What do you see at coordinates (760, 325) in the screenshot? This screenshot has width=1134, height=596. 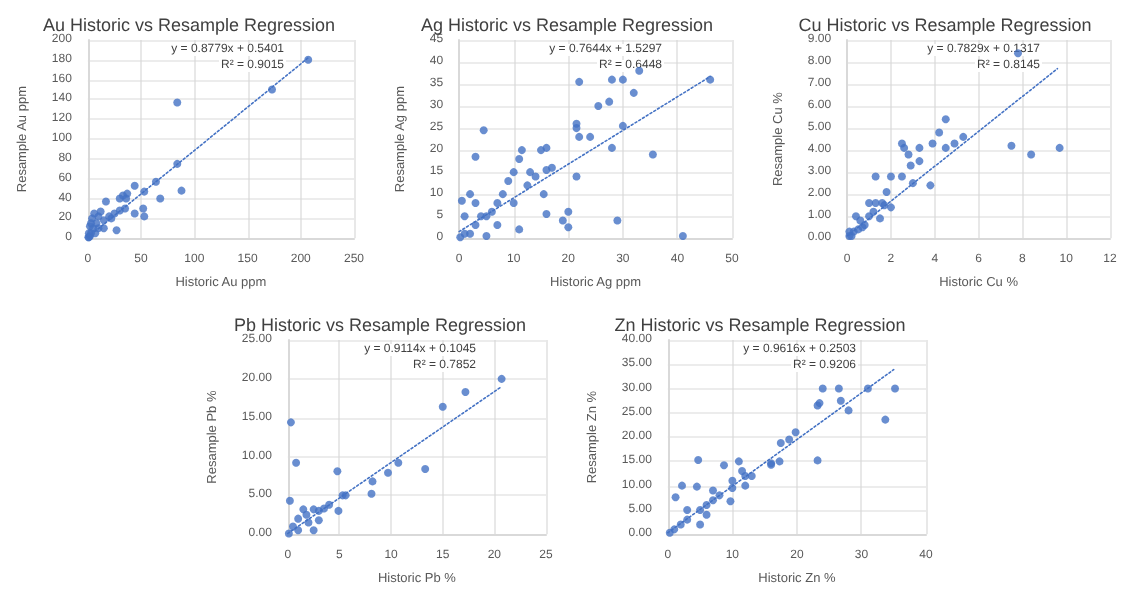 I see `chart-title: Zn Historic vs Resample Regression` at bounding box center [760, 325].